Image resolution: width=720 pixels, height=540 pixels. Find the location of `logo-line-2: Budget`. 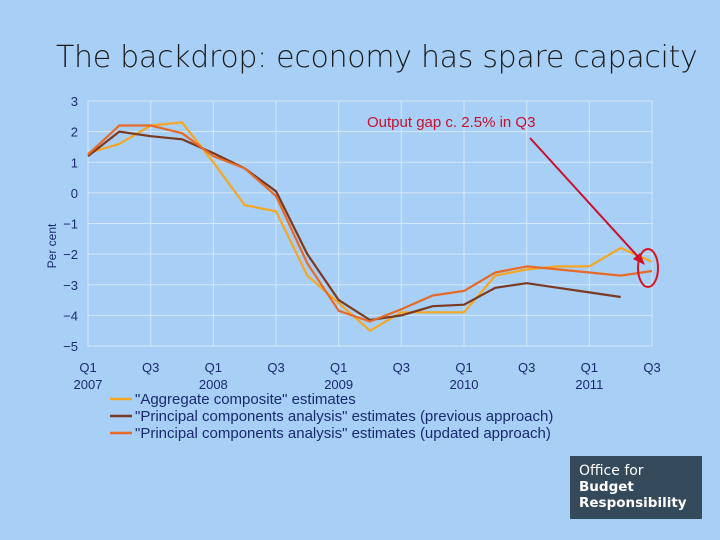

logo-line-2: Budget is located at coordinates (606, 487).